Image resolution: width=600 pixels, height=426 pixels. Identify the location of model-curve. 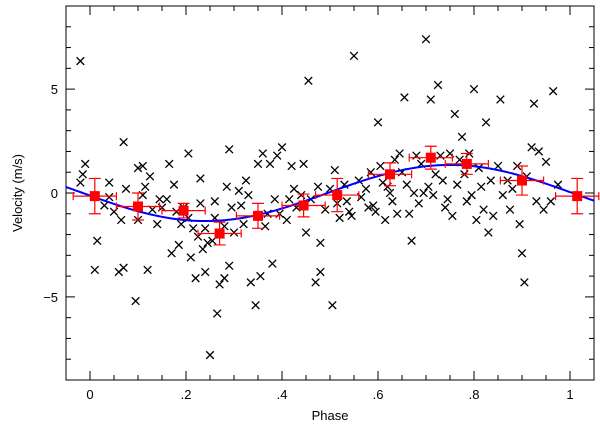
(330, 193).